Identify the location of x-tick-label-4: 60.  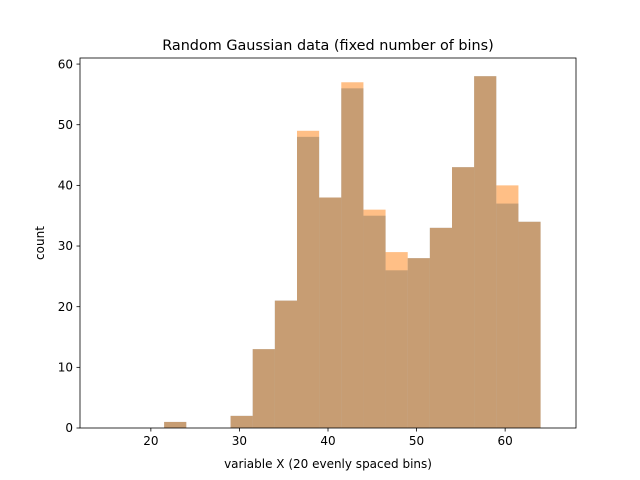
(505, 441).